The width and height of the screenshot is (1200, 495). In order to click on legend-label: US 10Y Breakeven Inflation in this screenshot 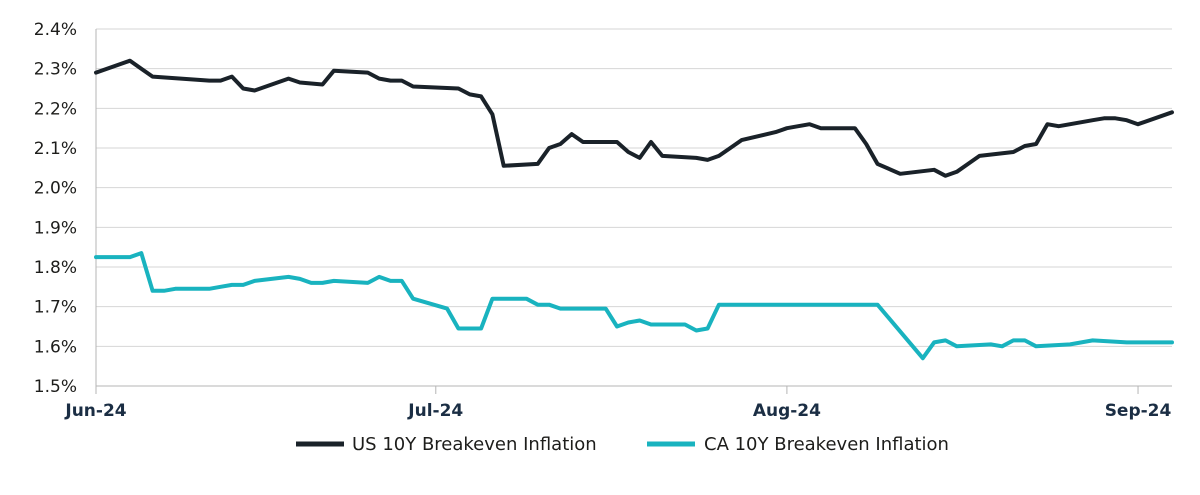, I will do `click(474, 444)`.